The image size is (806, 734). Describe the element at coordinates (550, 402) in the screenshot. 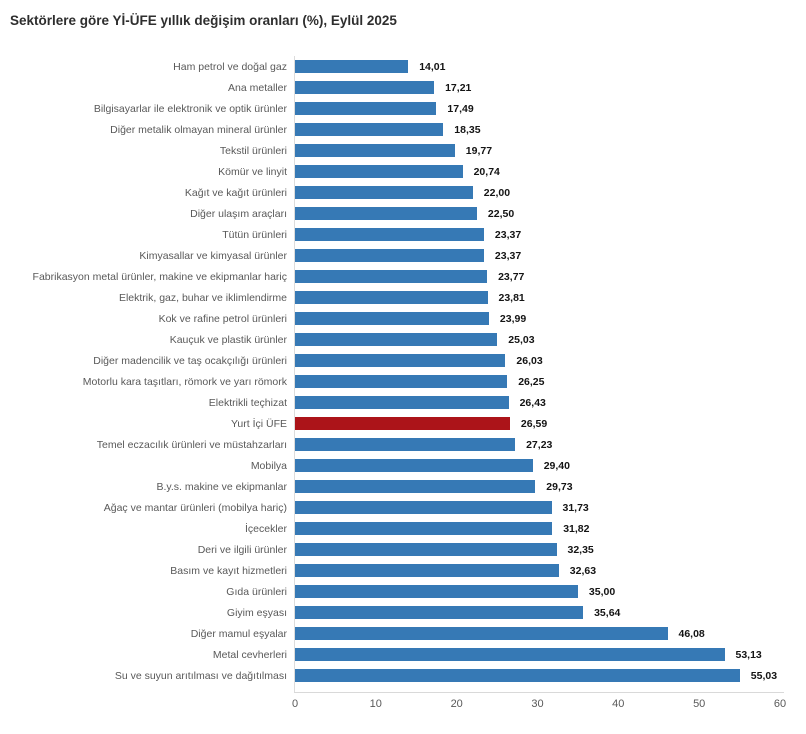

I see `bar-track: 26,43` at that location.